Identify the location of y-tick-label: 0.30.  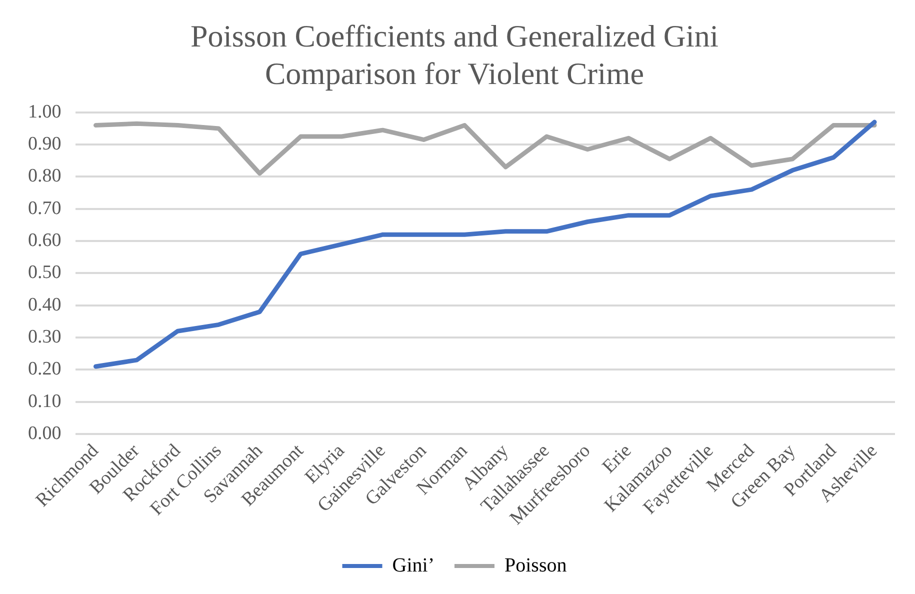
(45, 337).